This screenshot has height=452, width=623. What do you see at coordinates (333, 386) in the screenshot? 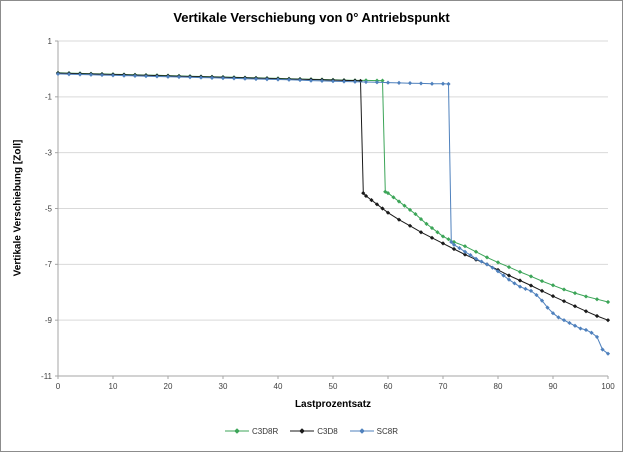
I see `x-tick-label: 50` at bounding box center [333, 386].